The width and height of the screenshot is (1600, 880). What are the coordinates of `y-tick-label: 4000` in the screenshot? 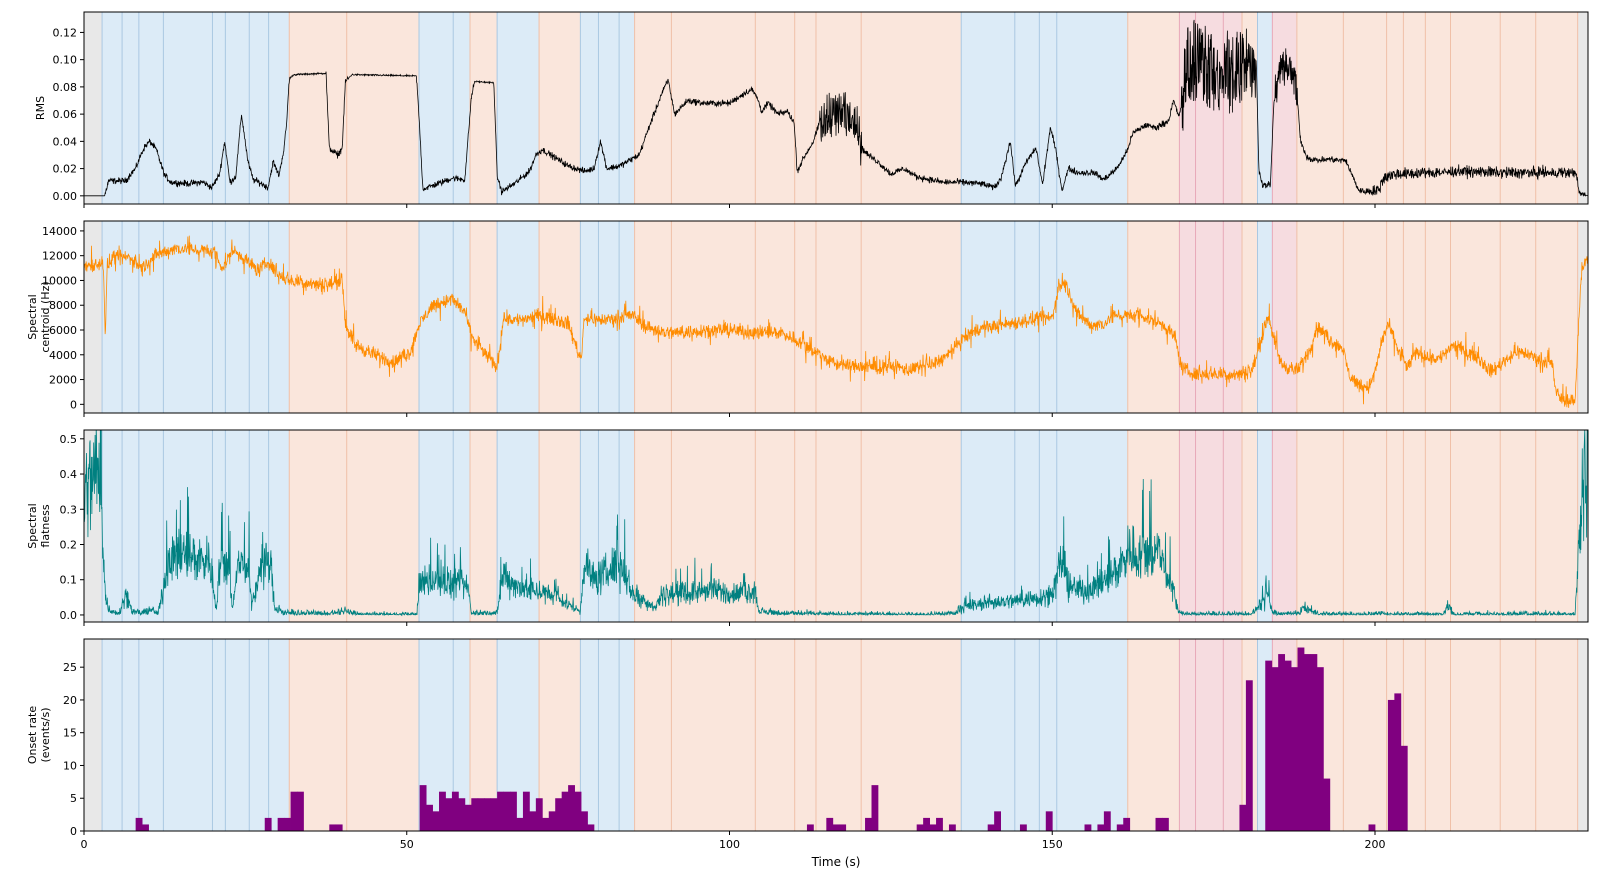 It's located at (63, 355).